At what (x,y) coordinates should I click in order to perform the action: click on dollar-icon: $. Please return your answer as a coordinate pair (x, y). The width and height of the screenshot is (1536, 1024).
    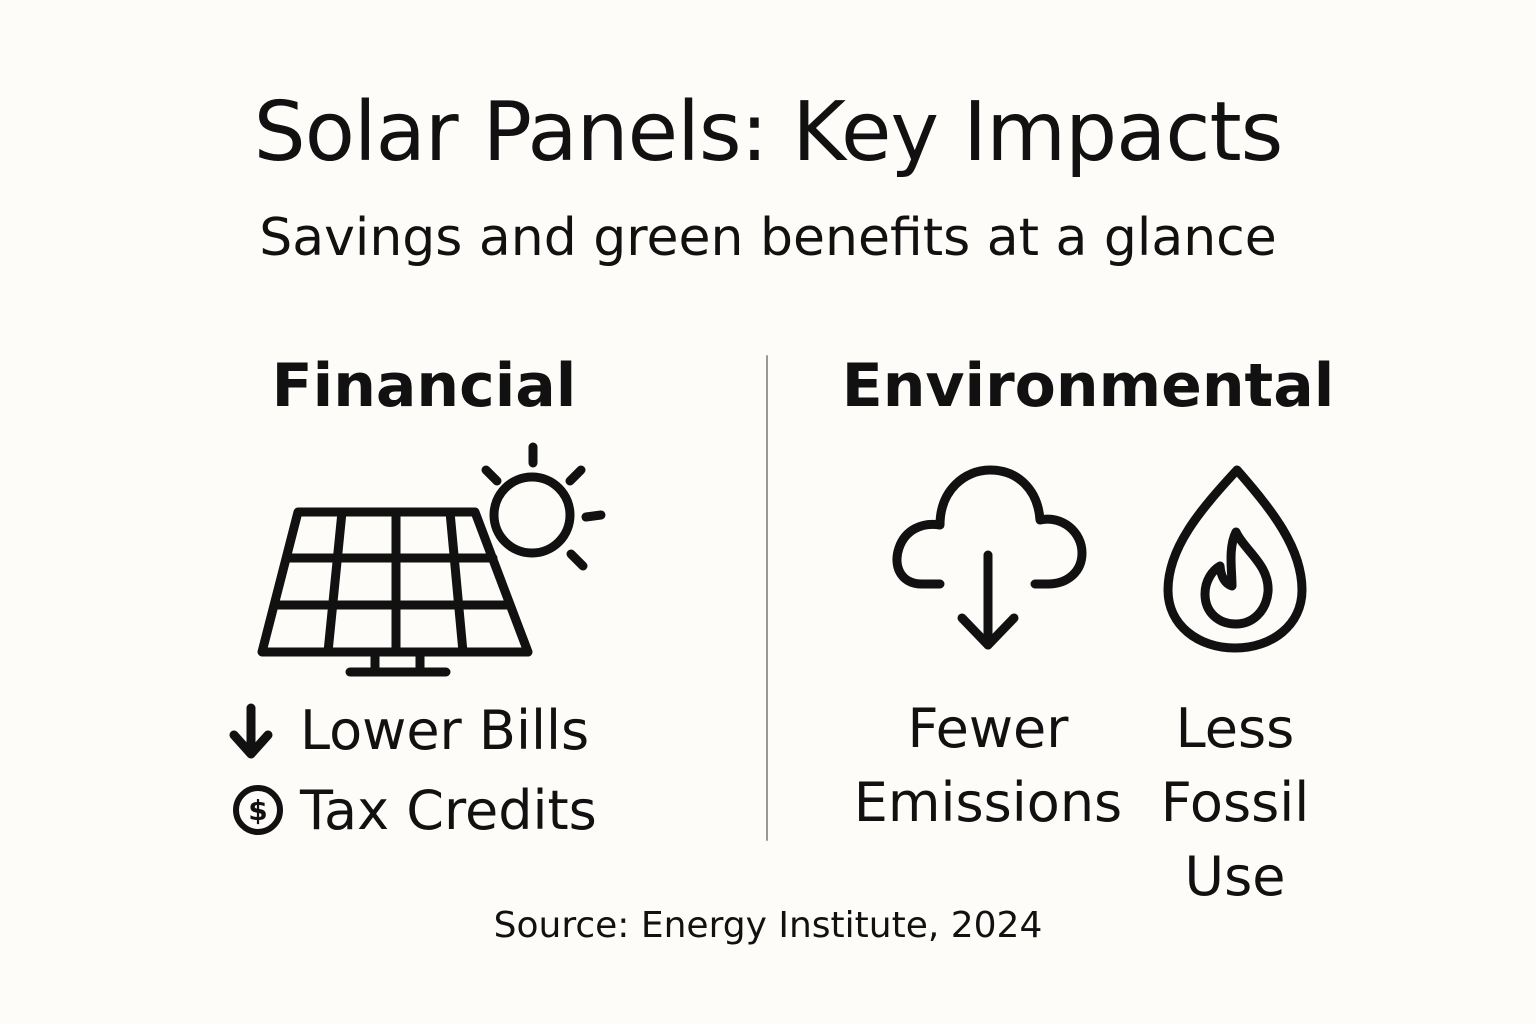
    Looking at the image, I should click on (258, 810).